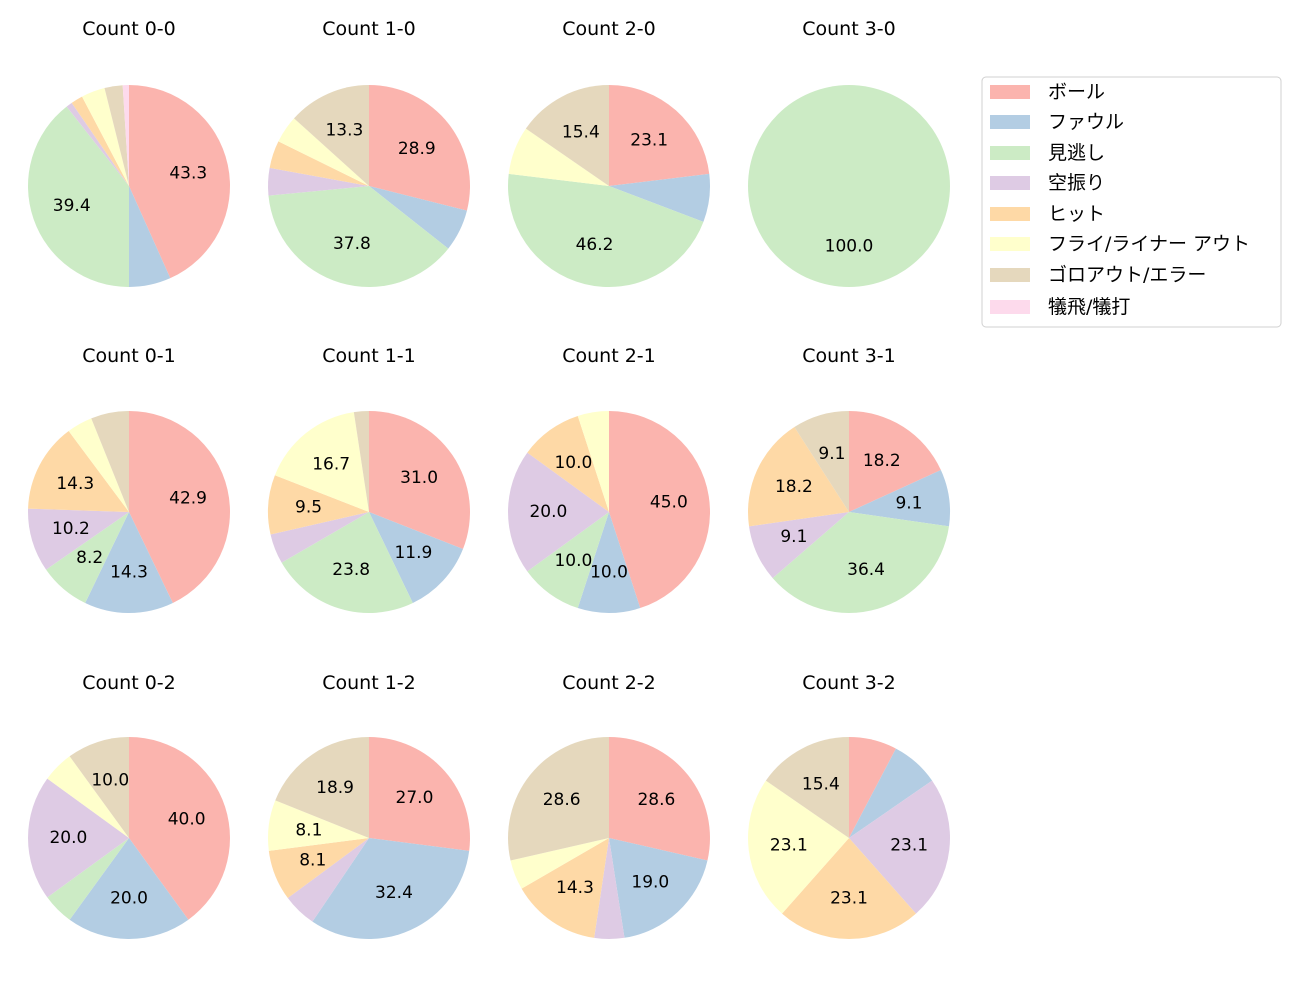 The image size is (1300, 1000). What do you see at coordinates (669, 503) in the screenshot?
I see `slice-label: 45.0` at bounding box center [669, 503].